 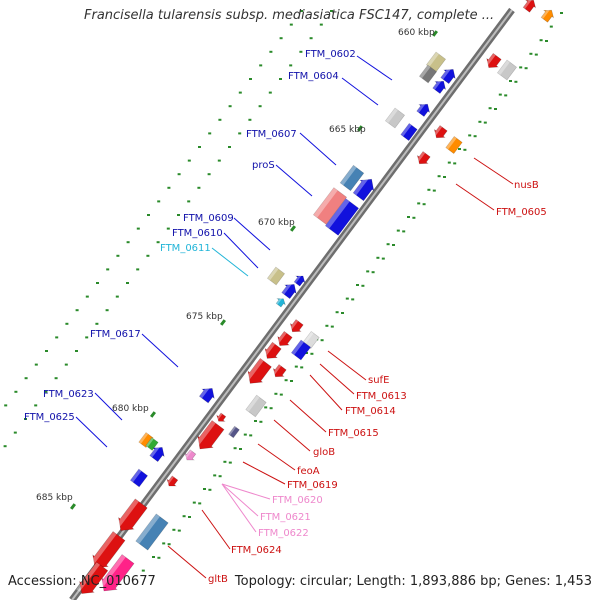 I want to click on gene-label-ftm-0615: FTM_0615, so click(x=353, y=433).